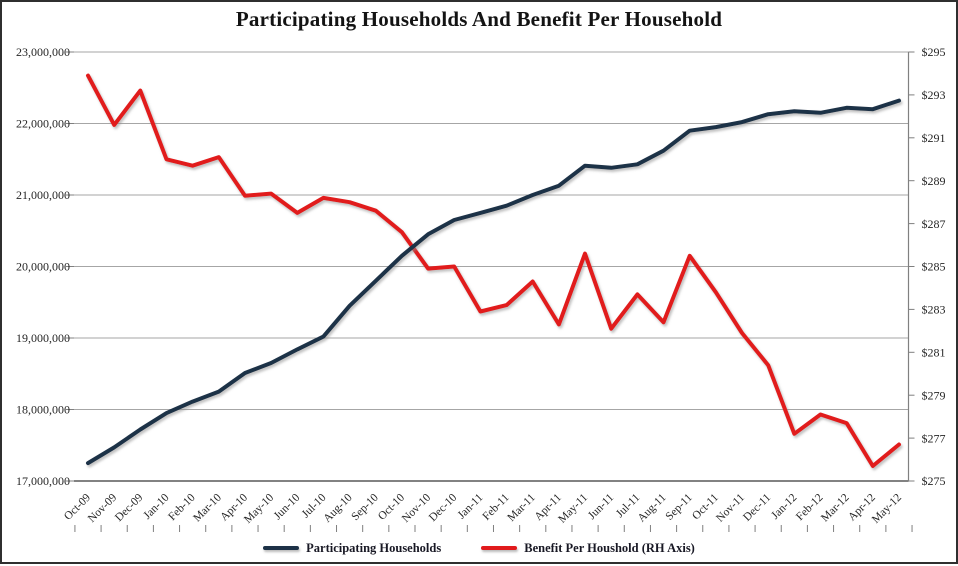 Image resolution: width=958 pixels, height=566 pixels. What do you see at coordinates (499, 548) in the screenshot?
I see `benefit-line-swatch` at bounding box center [499, 548].